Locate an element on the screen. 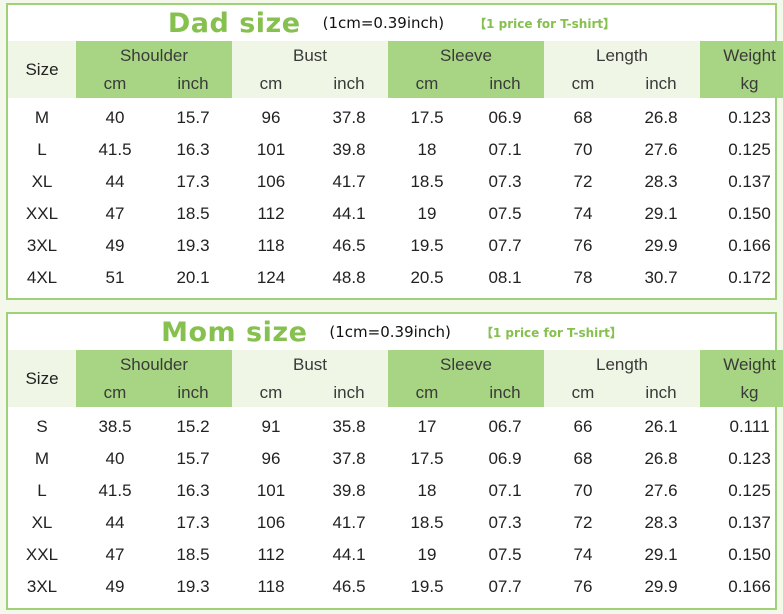 Image resolution: width=783 pixels, height=614 pixels. measurement-cell: 78 is located at coordinates (583, 277).